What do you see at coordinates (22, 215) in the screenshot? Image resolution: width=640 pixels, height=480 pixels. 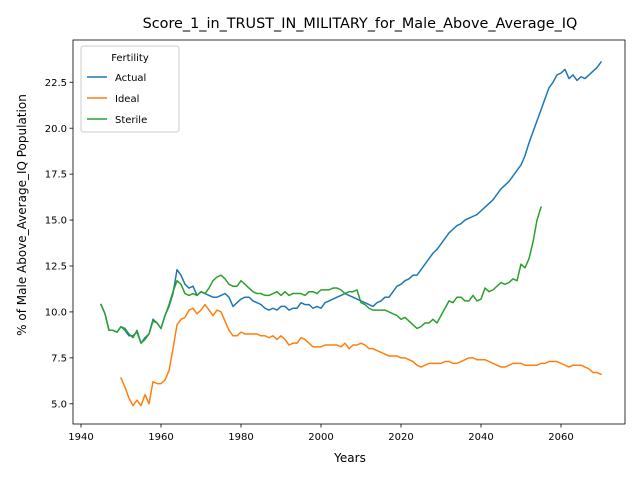 I see `y-axis-label: % of Male Above_Average_IQ Population` at bounding box center [22, 215].